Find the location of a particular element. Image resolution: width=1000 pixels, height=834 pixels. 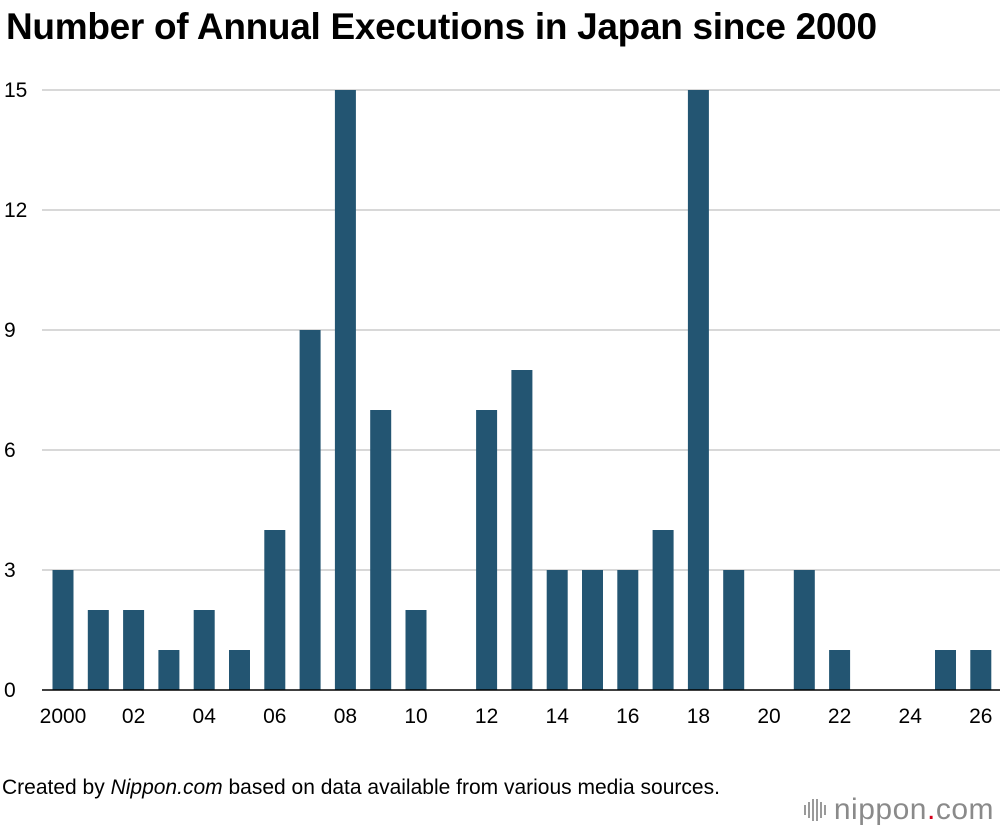

y-tick-label: 3 is located at coordinates (10, 570).